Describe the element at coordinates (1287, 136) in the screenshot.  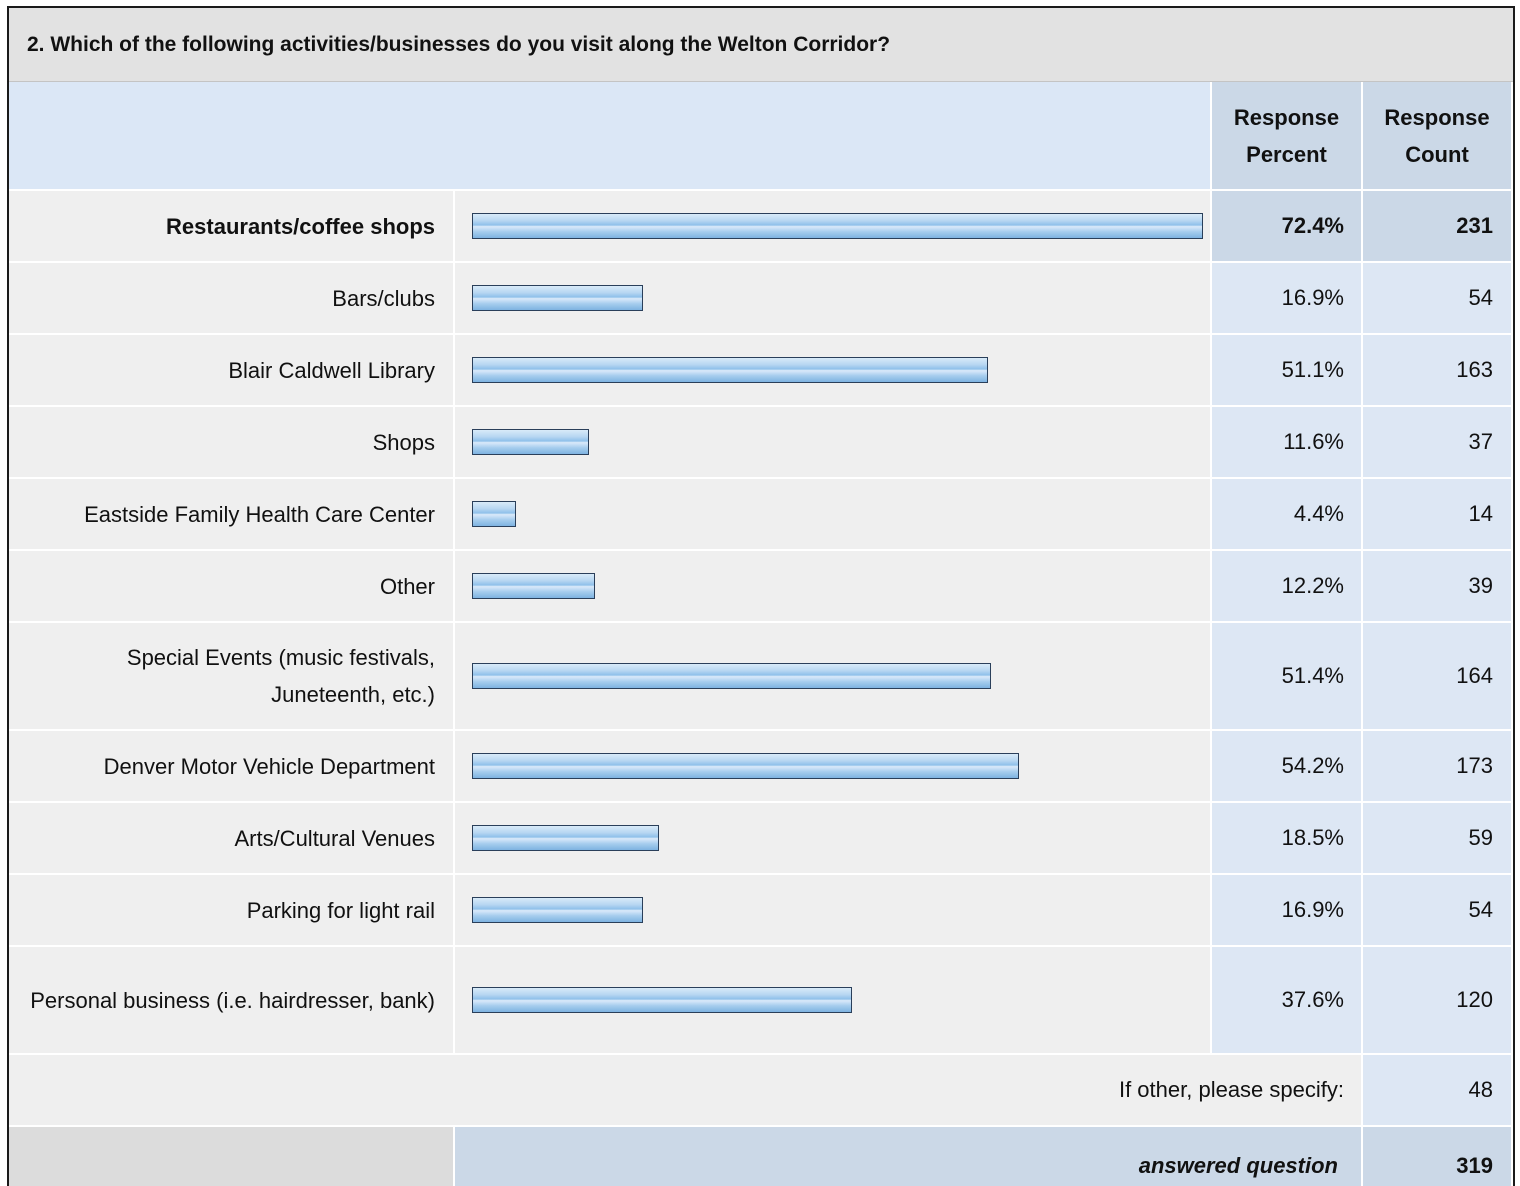
I see `header-response-percent: Response Percent` at that location.